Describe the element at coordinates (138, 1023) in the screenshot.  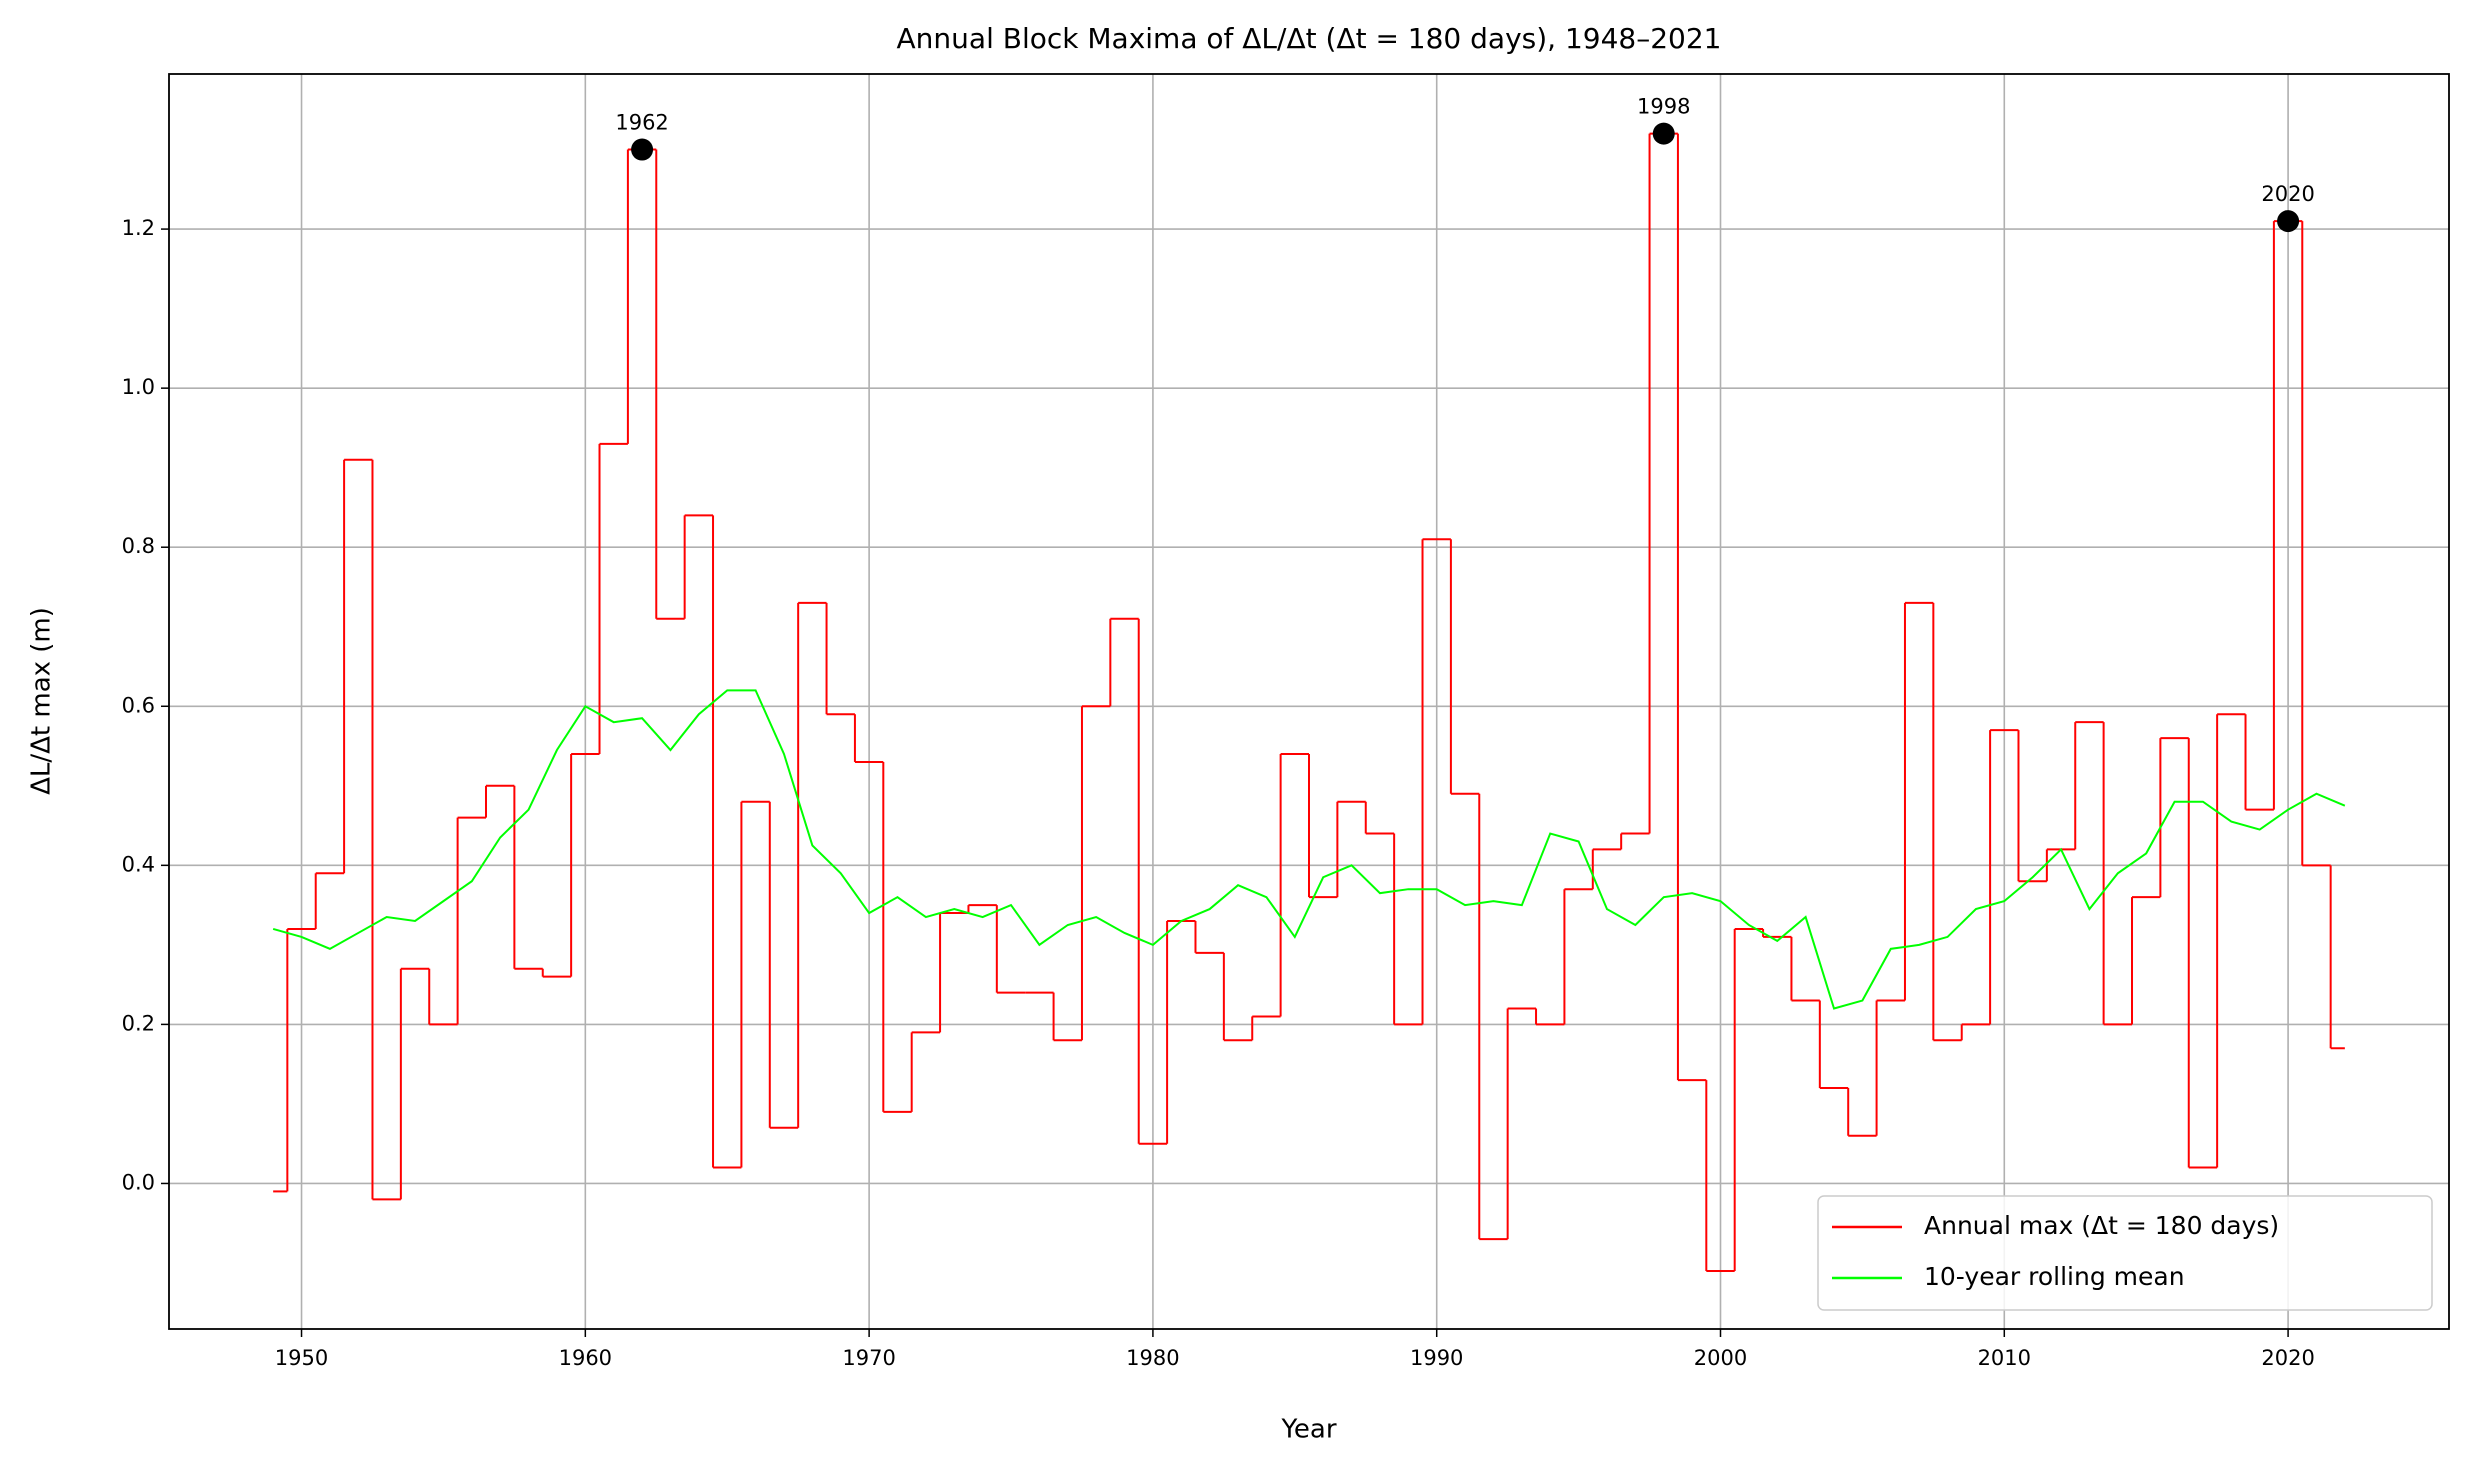
I see `y-tick-label: 0.2` at that location.